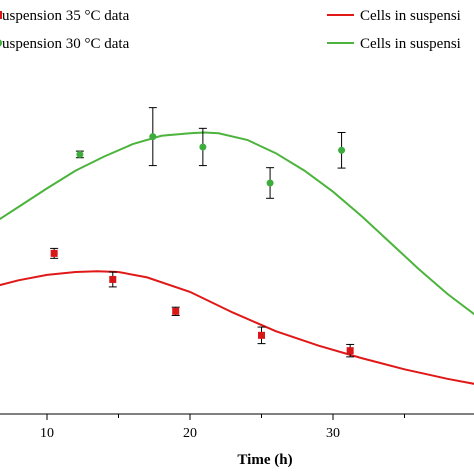 This screenshot has height=474, width=474. Describe the element at coordinates (410, 44) in the screenshot. I see `legend-entry-4: Cells in suspensi` at that location.